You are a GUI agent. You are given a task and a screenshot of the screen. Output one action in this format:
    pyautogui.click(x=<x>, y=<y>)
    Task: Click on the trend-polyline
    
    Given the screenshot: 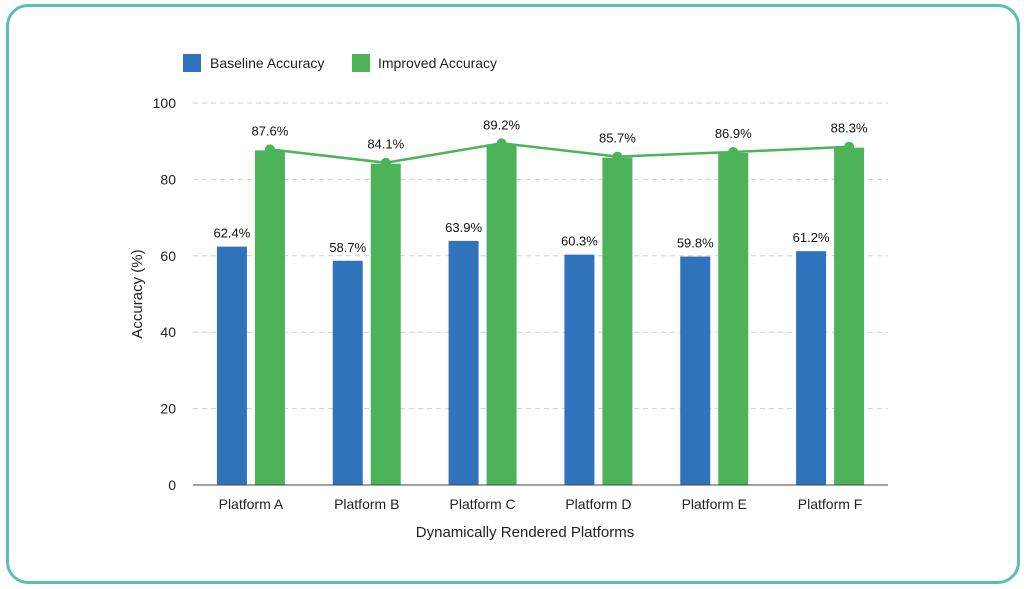 What is the action you would take?
    pyautogui.click(x=559, y=153)
    